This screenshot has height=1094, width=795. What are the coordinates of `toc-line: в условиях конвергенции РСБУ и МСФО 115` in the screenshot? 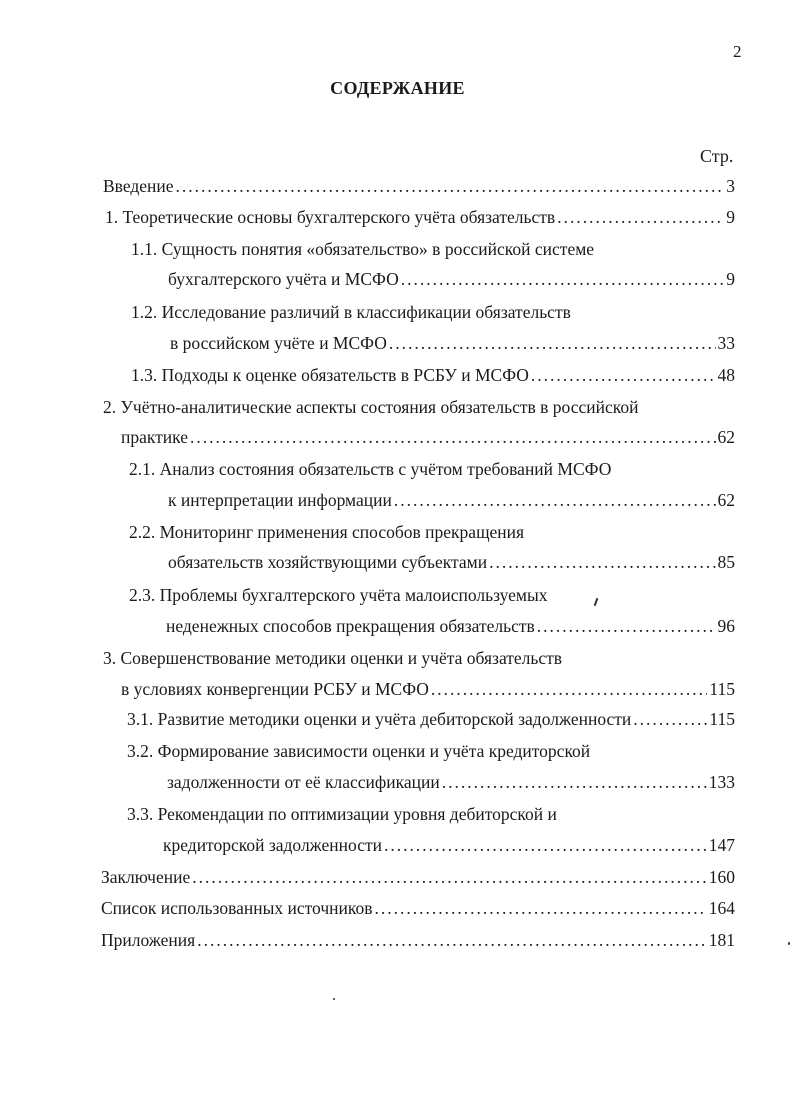 It's located at (428, 690).